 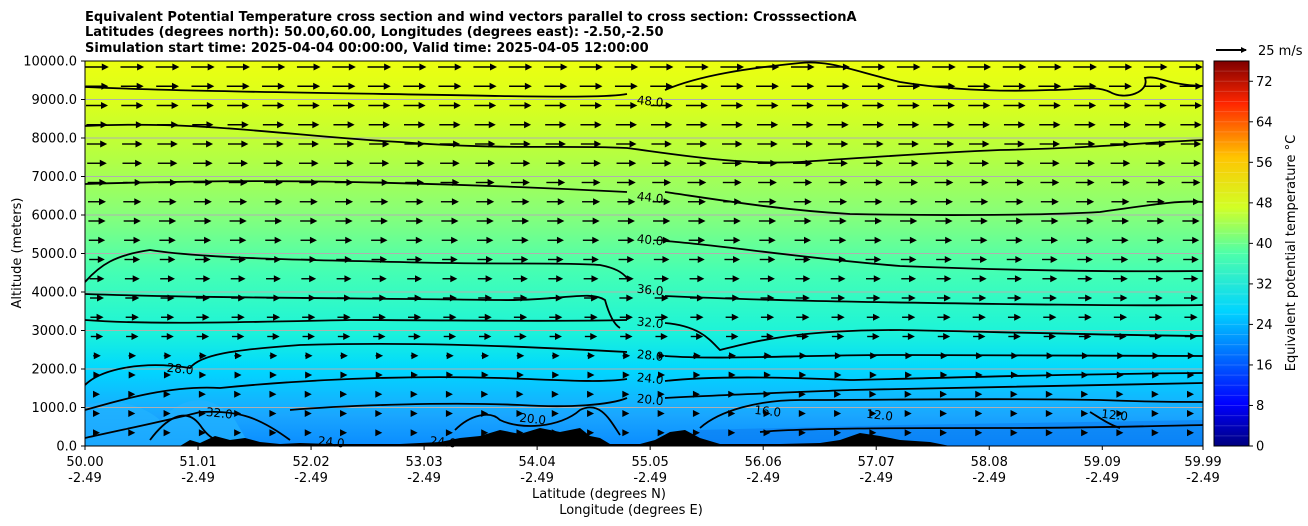 I want to click on y-tick-label: 3000.0, so click(x=55, y=331).